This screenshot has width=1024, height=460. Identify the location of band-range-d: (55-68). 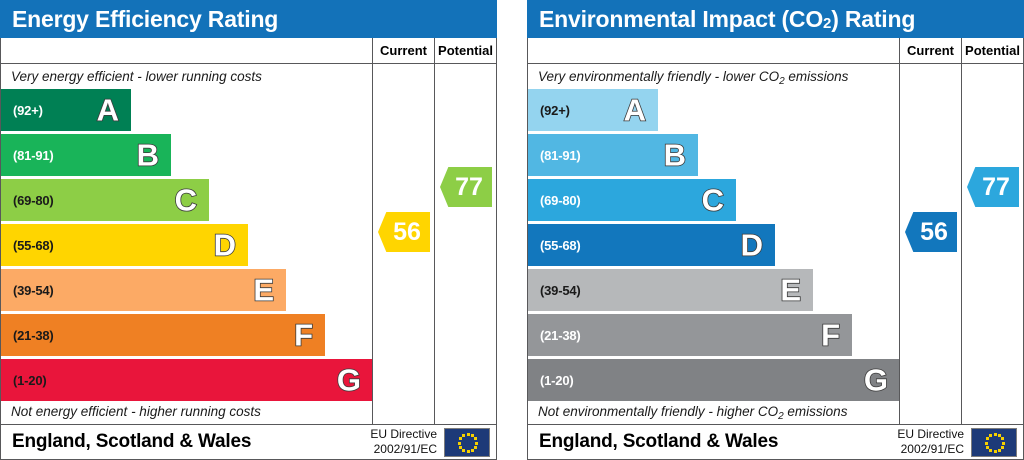
(560, 245).